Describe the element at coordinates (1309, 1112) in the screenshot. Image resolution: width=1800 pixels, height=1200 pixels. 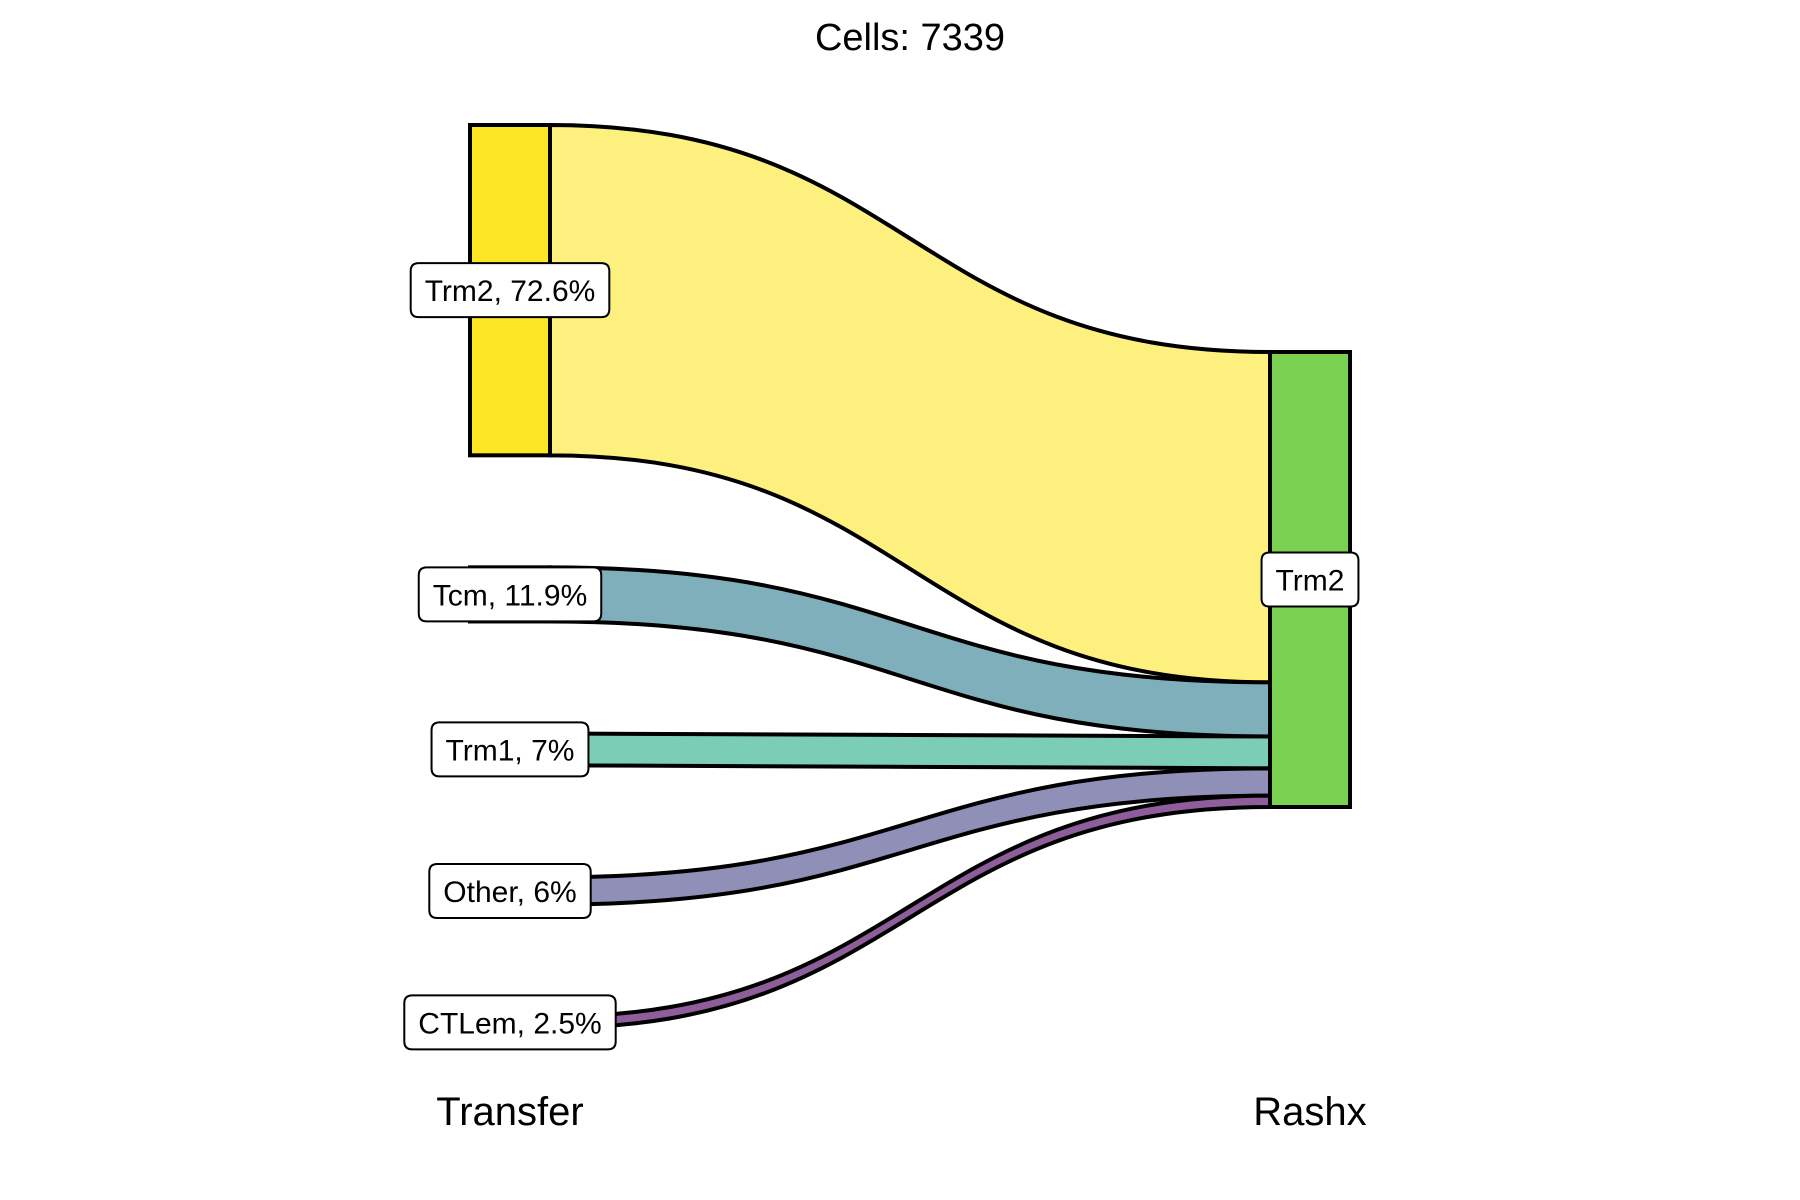
I see `right-axis-label: Rashx` at that location.